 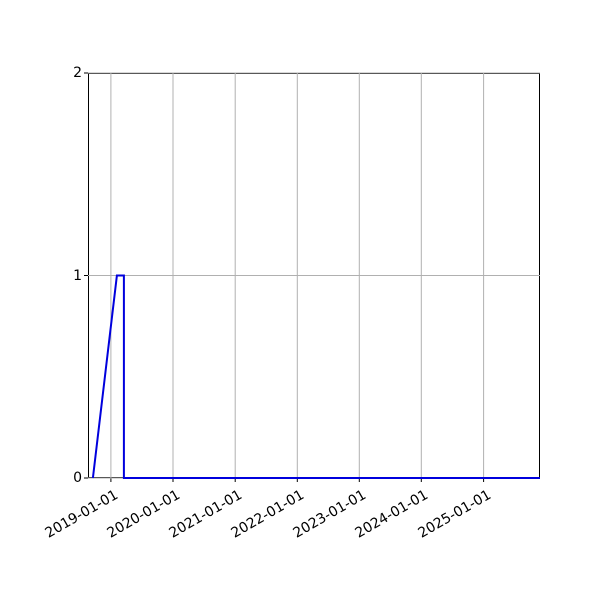 What do you see at coordinates (77, 478) in the screenshot?
I see `y-tick-label: 0` at bounding box center [77, 478].